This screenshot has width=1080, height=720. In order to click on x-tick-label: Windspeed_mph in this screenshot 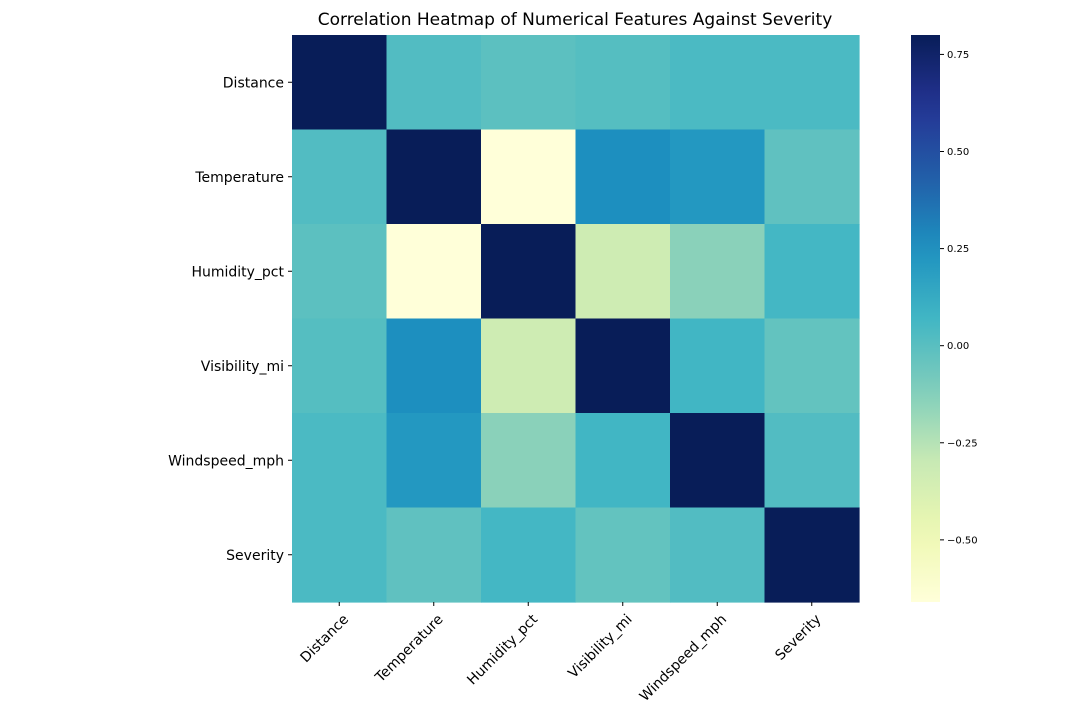, I will do `click(683, 658)`.